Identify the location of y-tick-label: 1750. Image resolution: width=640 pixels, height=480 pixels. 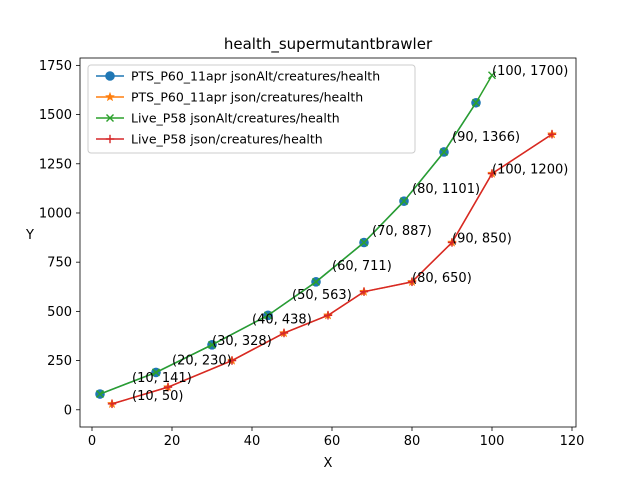
(55, 66).